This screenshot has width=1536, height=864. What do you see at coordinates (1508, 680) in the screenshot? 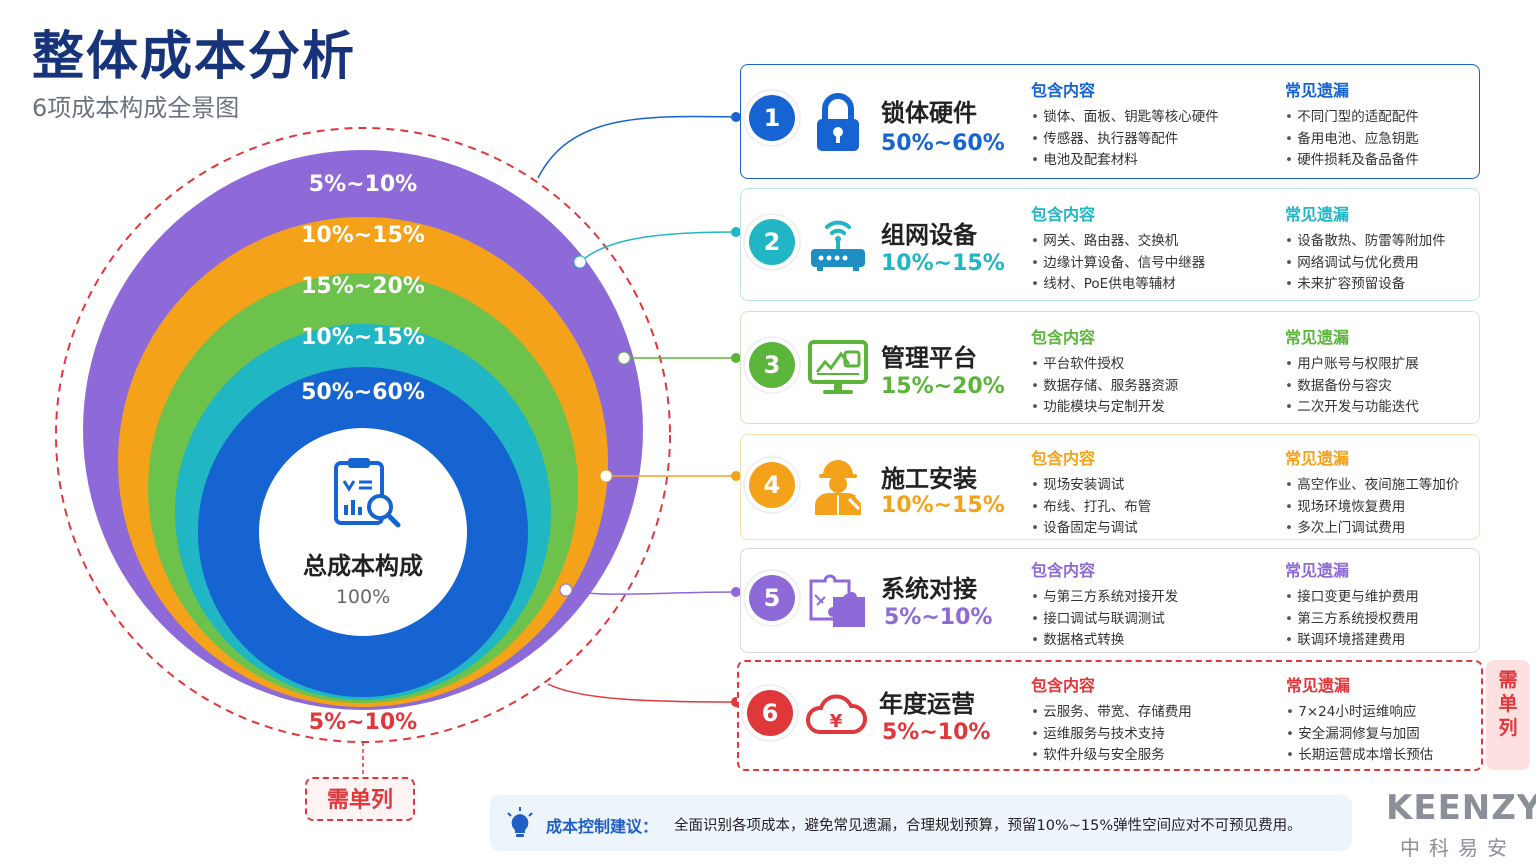
I see `side-tag-char: 需` at bounding box center [1508, 680].